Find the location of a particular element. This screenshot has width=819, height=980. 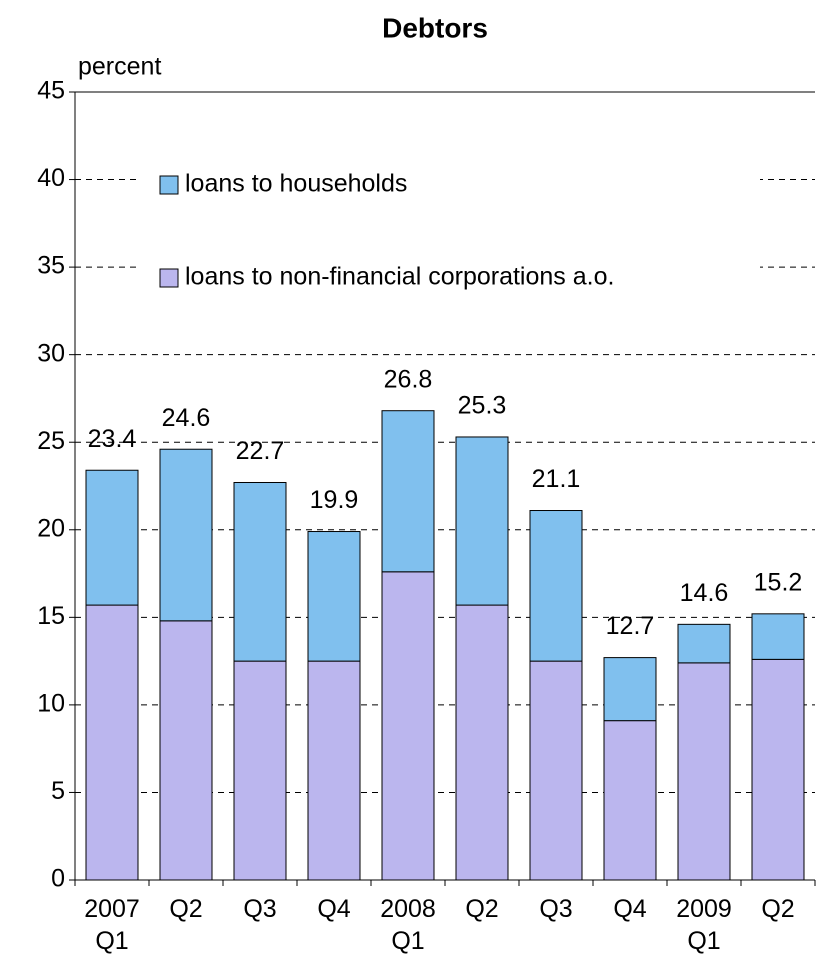

y-tick-label: 20 is located at coordinates (51, 528).